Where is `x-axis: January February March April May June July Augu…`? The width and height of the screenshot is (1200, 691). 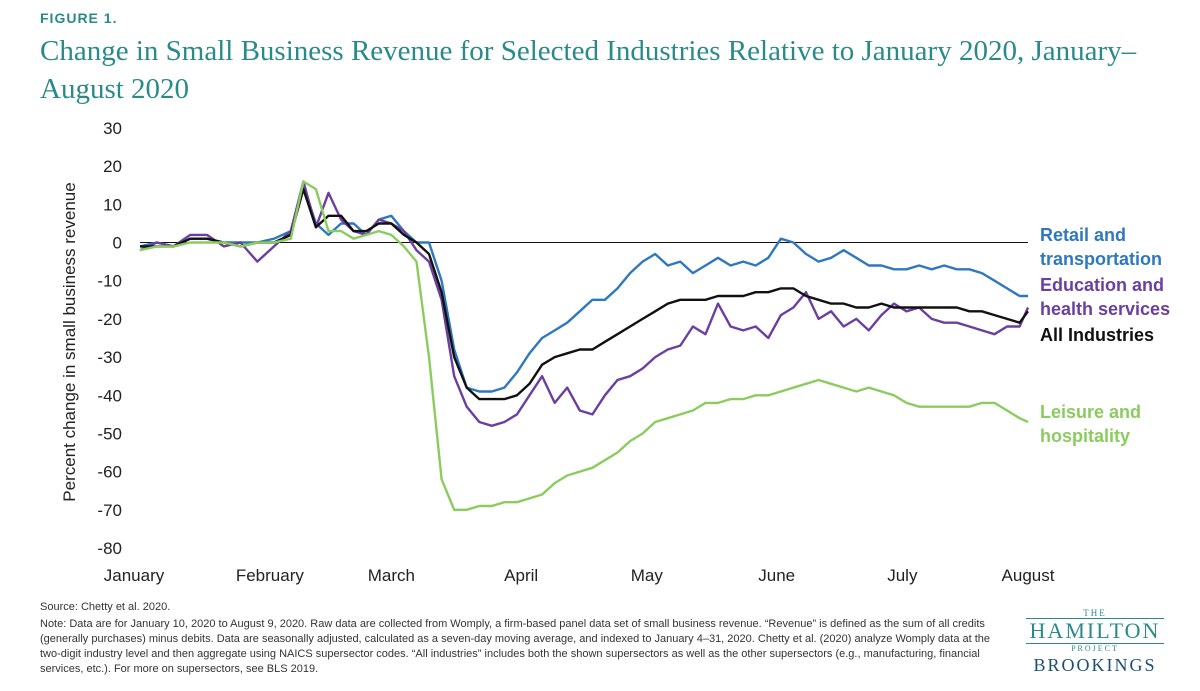
x-axis: January February March April May June July Augu… is located at coordinates (579, 575).